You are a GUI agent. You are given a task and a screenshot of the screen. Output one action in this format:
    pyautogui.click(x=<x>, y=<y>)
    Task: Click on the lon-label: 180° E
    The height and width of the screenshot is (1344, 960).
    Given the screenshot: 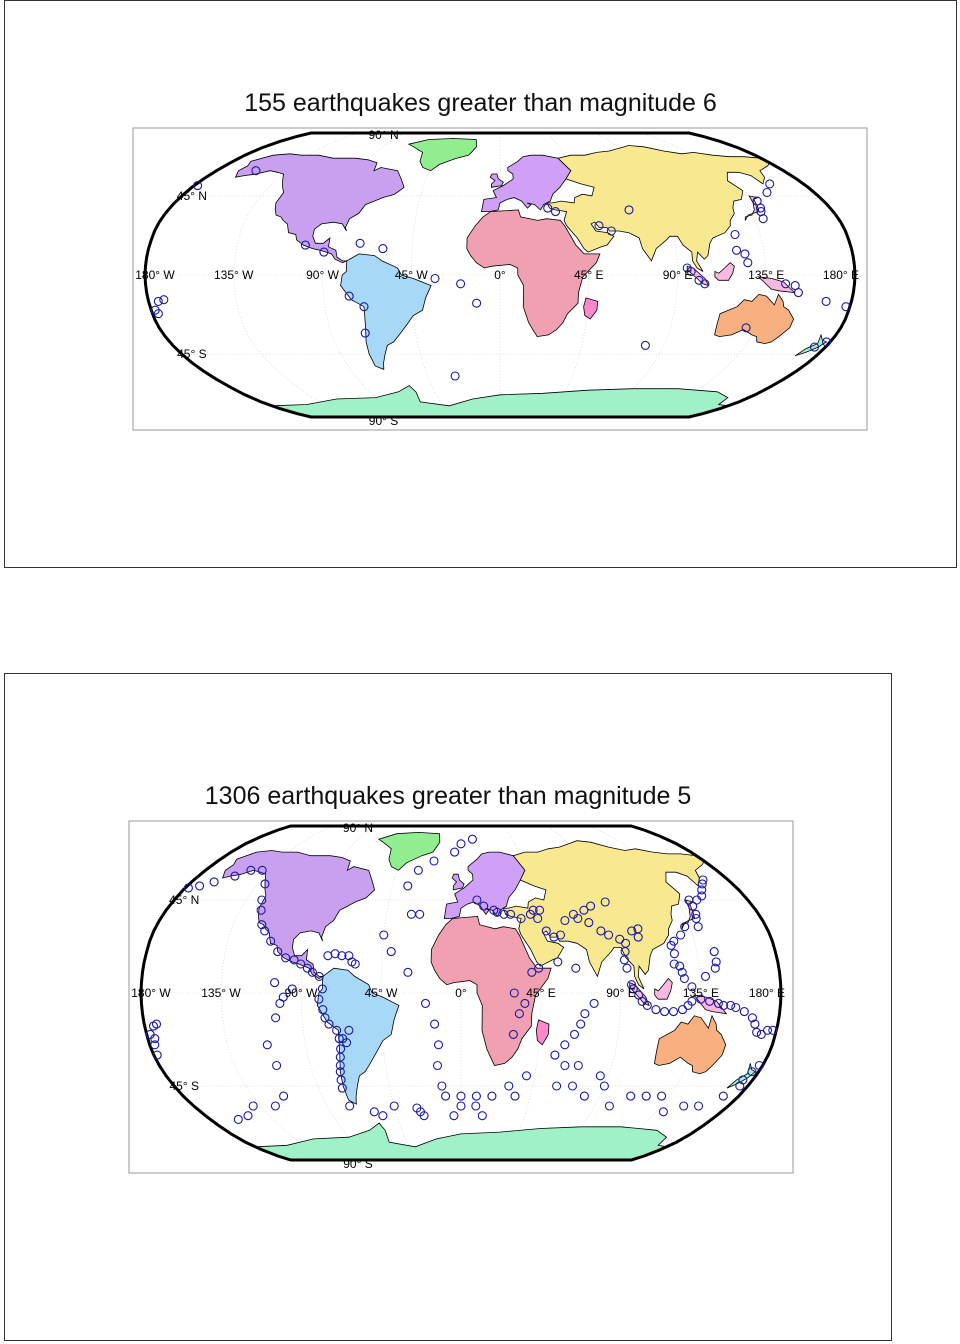 What is the action you would take?
    pyautogui.click(x=767, y=993)
    